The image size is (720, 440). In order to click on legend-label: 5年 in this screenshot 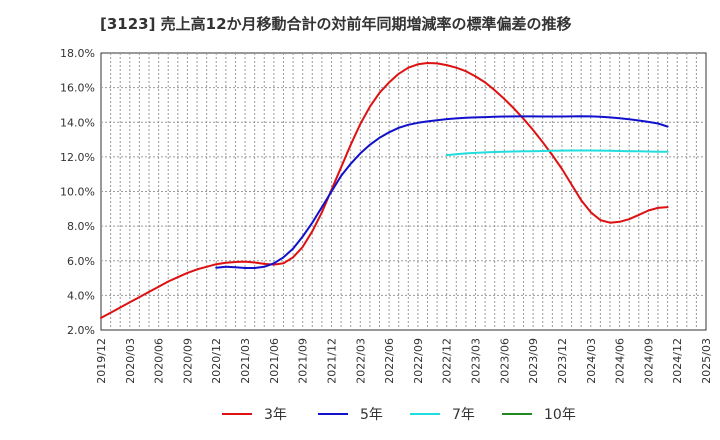, I will do `click(371, 415)`.